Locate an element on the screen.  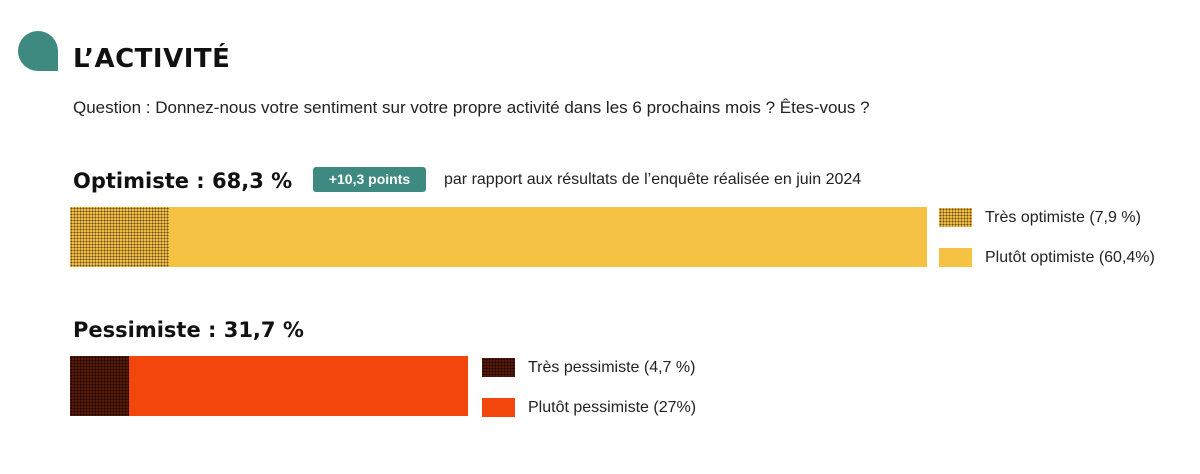
optimiste-bar is located at coordinates (498, 237).